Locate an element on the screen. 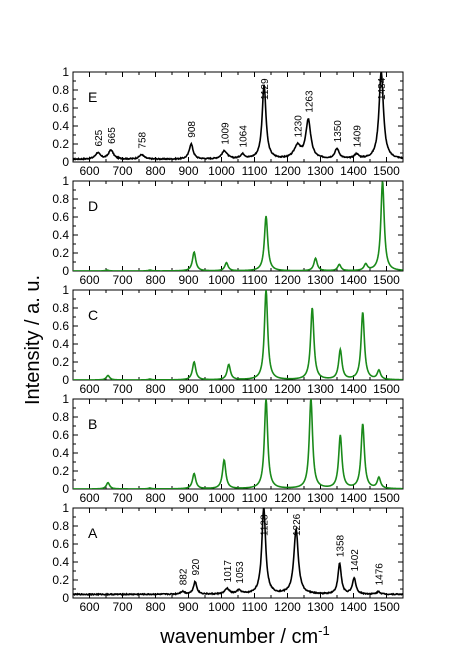  peak-annotation: 1263 is located at coordinates (309, 101).